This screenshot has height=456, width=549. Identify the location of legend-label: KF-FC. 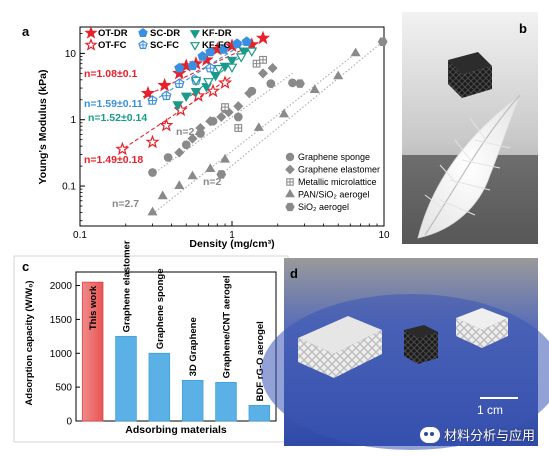
(216, 45).